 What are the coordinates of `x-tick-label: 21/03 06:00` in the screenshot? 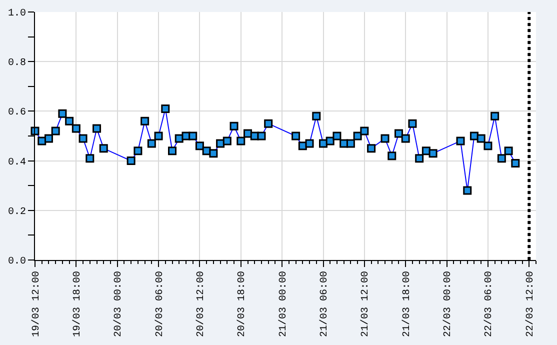 It's located at (324, 304).